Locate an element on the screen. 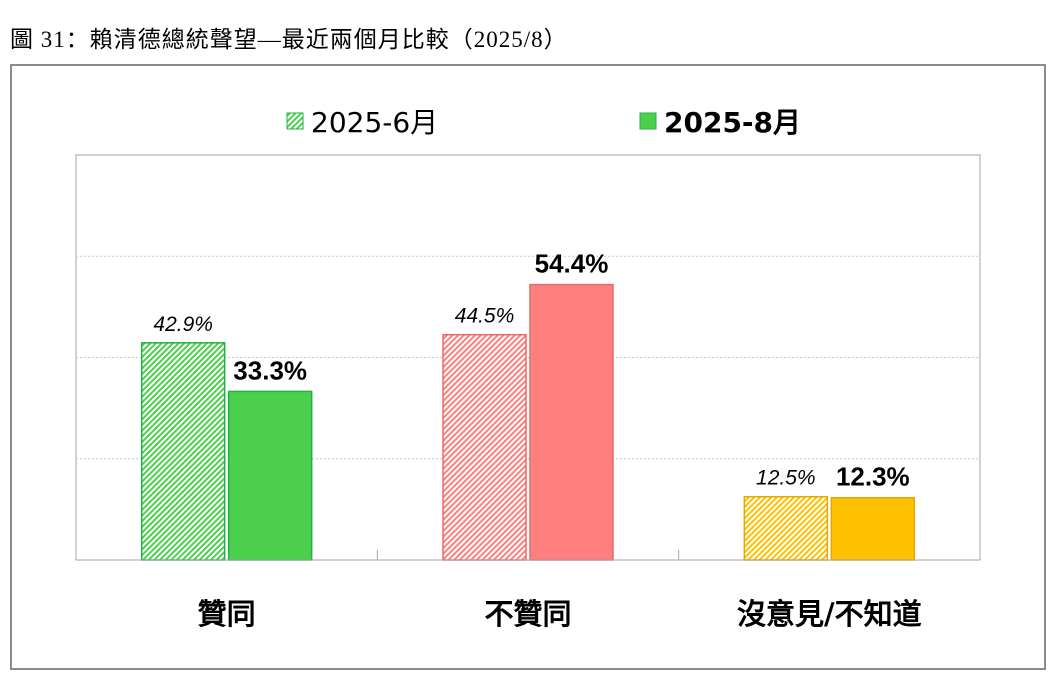  x-tick-label: 不贊同 is located at coordinates (527, 614).